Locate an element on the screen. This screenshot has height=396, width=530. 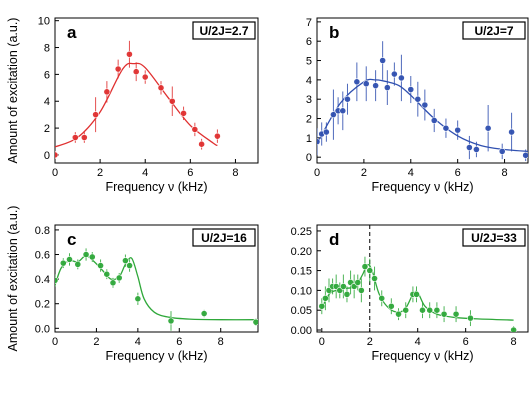
panel-letter: a is located at coordinates (72, 32).